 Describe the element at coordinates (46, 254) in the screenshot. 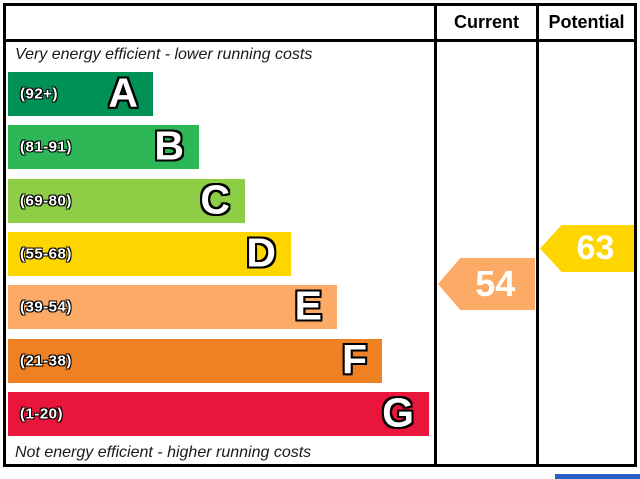

I see `band-range-label: (55-68)` at that location.